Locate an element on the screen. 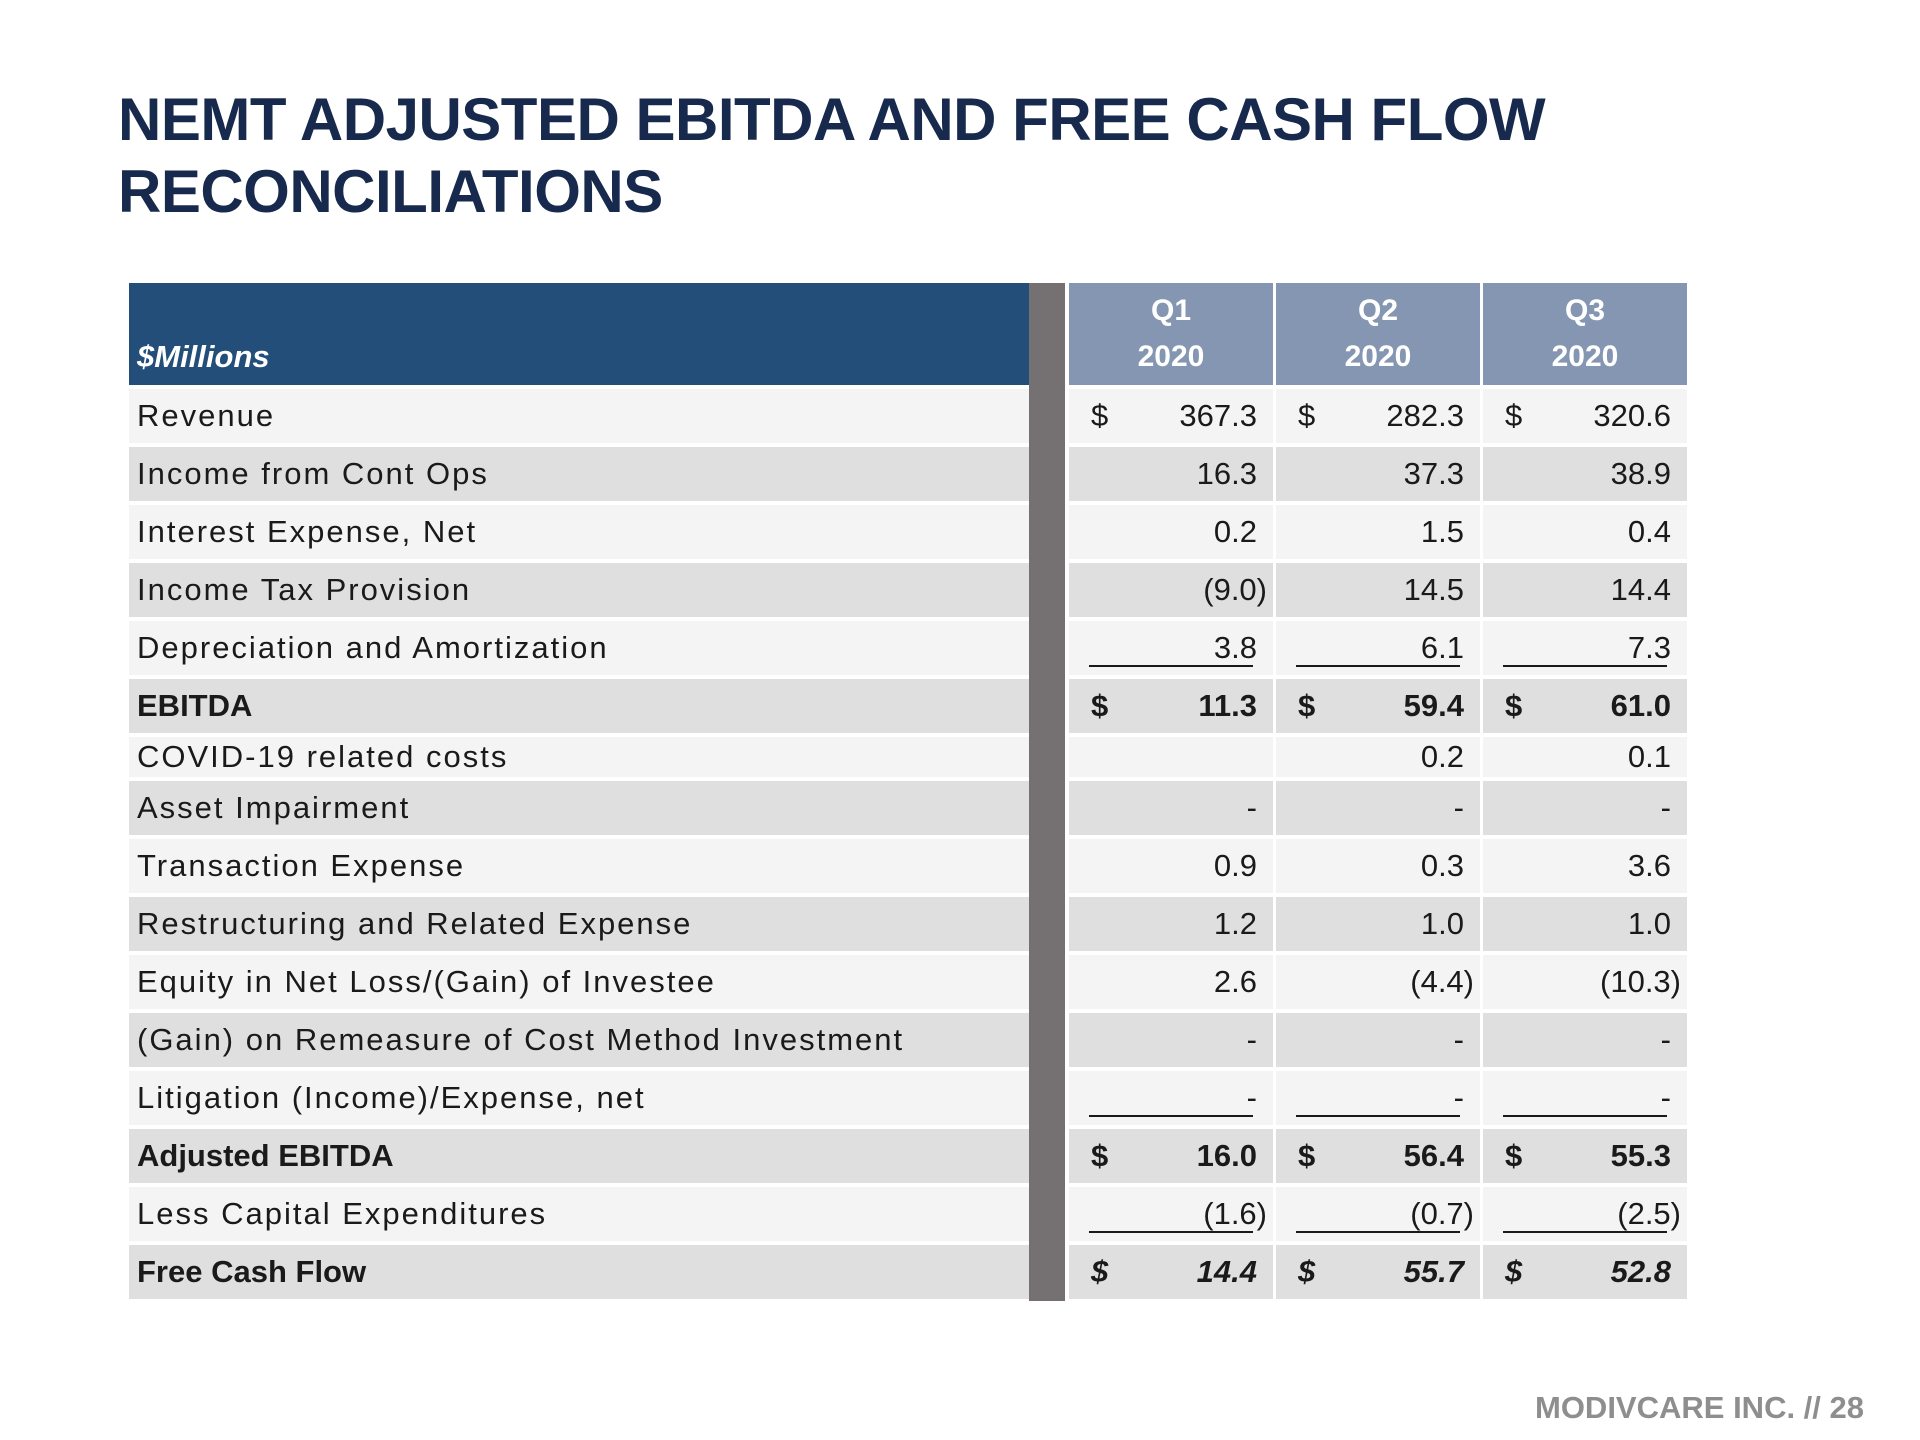 This screenshot has height=1440, width=1920. amount: 52.8 is located at coordinates (1640, 1271).